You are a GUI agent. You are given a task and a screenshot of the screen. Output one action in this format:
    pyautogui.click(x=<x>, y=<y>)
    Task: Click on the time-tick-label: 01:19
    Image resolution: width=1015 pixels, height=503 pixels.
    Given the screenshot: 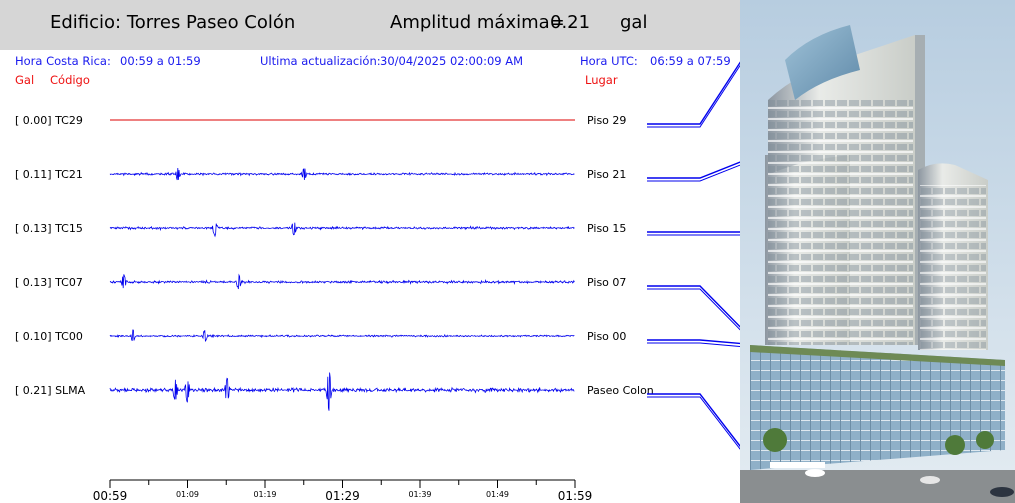 What is the action you would take?
    pyautogui.click(x=264, y=494)
    